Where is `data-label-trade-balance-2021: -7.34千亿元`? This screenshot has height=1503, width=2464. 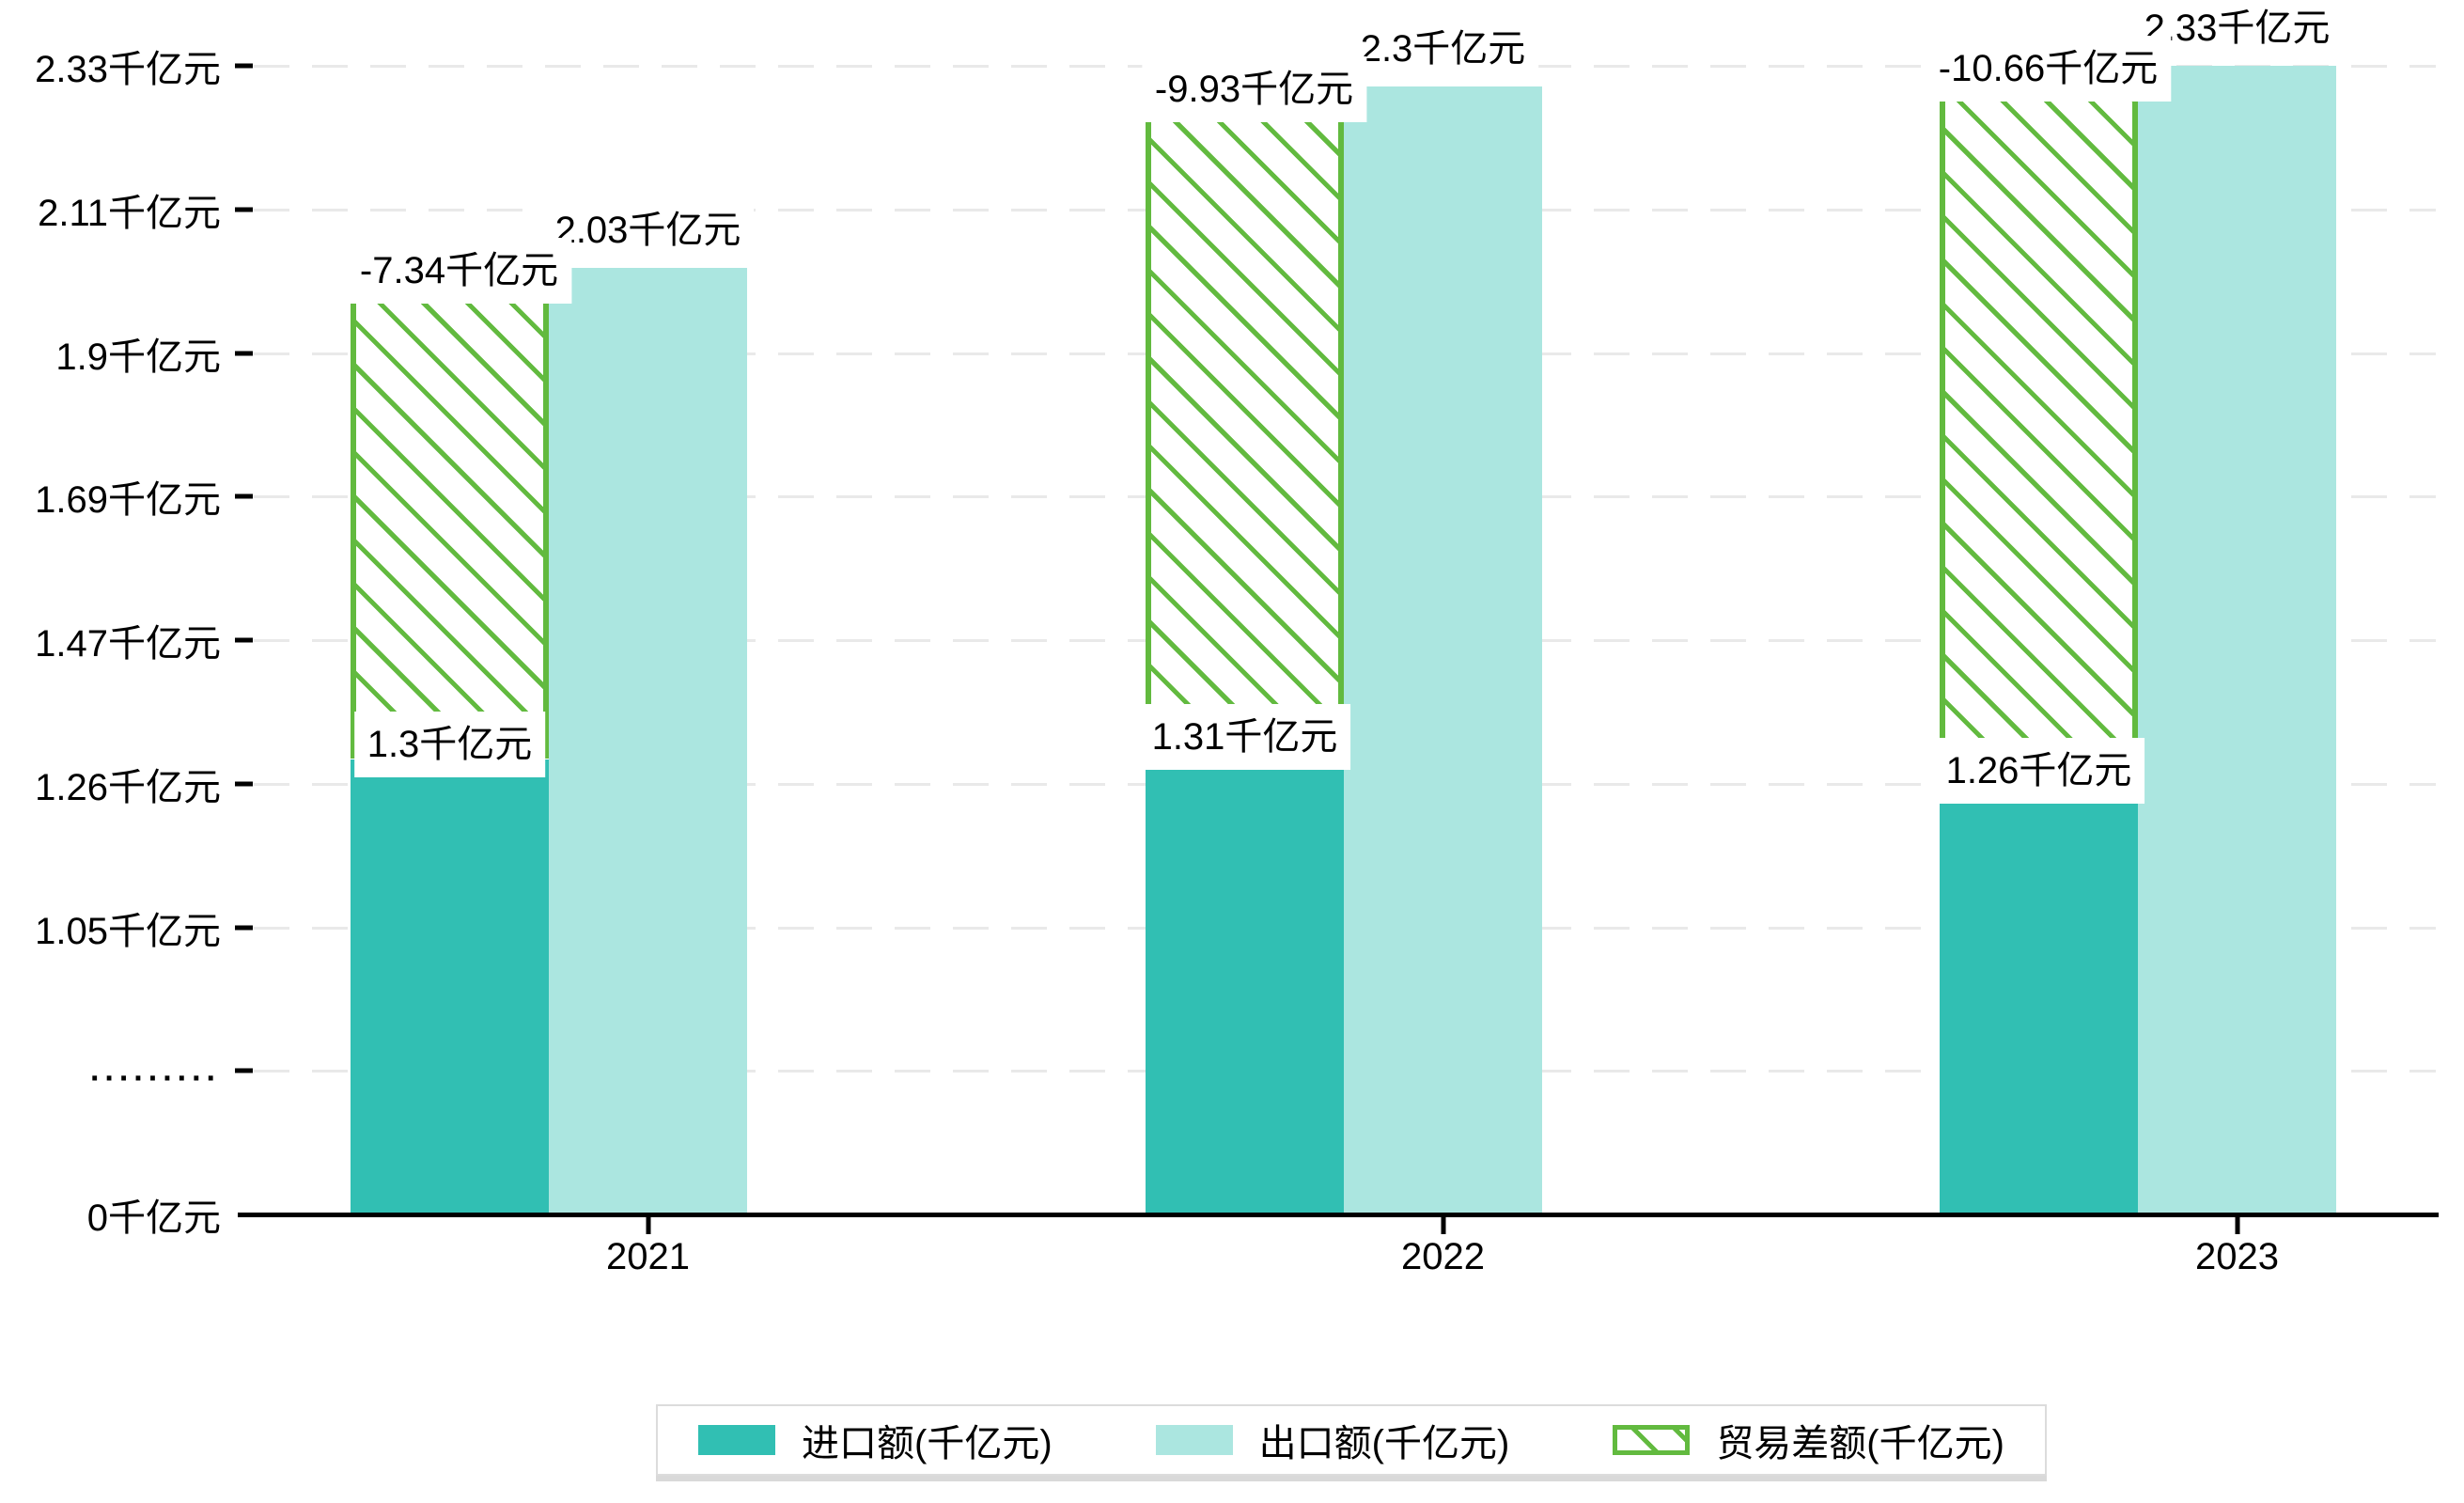
data-label-trade-balance-2021: -7.34千亿元 is located at coordinates (459, 270).